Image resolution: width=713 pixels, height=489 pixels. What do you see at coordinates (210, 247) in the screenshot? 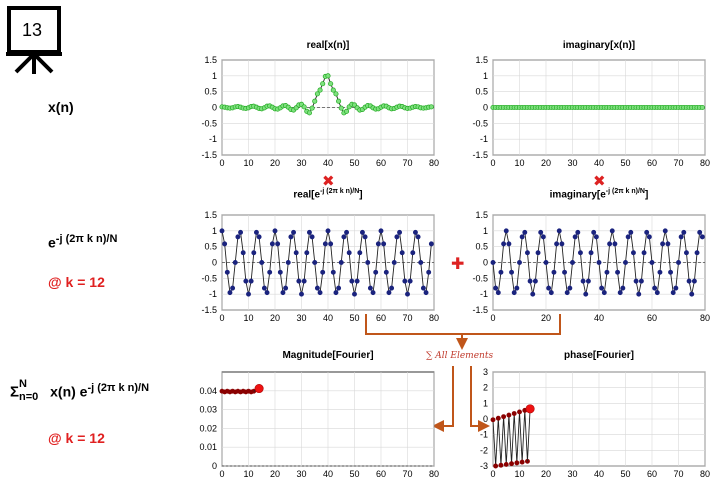
I see `real_kernel-ytick-label: 0.5` at bounding box center [210, 247].